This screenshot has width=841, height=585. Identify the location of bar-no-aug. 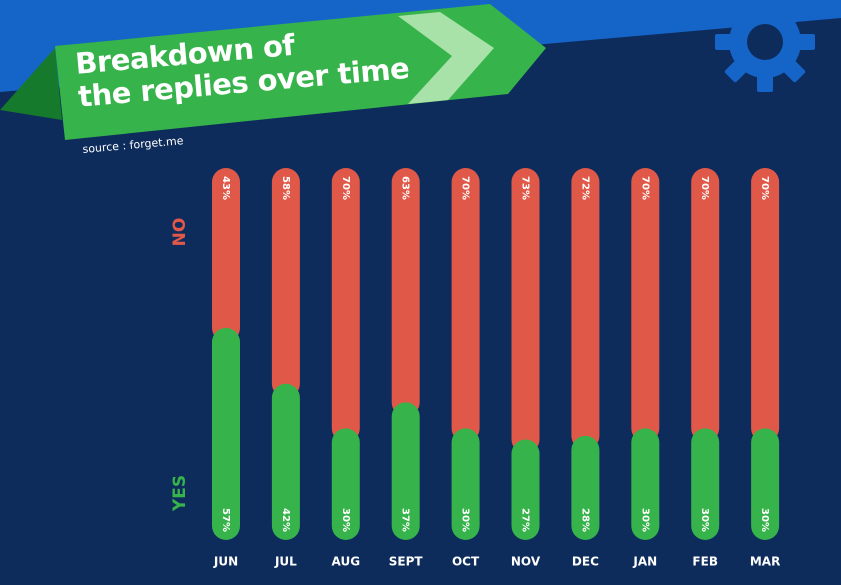
(345, 305).